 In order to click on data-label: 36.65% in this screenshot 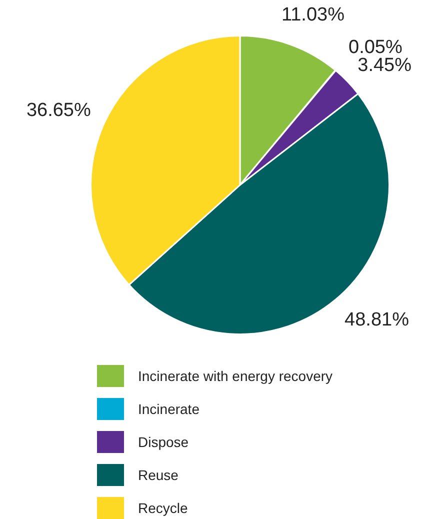, I will do `click(58, 110)`.